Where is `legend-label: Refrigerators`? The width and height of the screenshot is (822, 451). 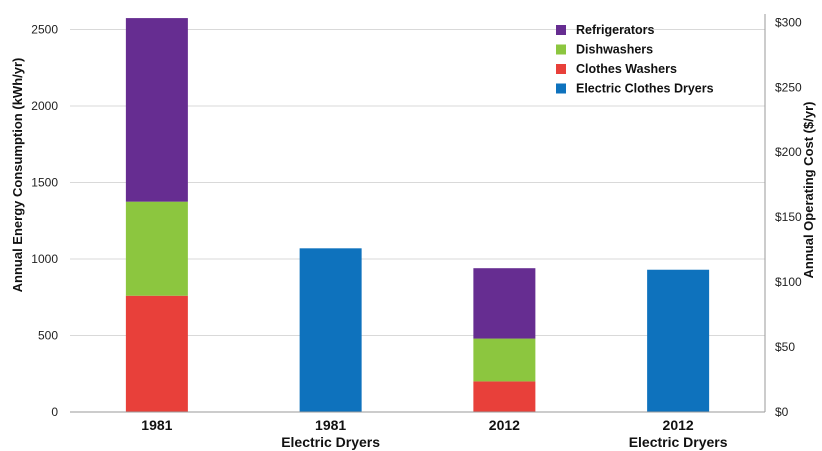
legend-label: Refrigerators is located at coordinates (615, 30).